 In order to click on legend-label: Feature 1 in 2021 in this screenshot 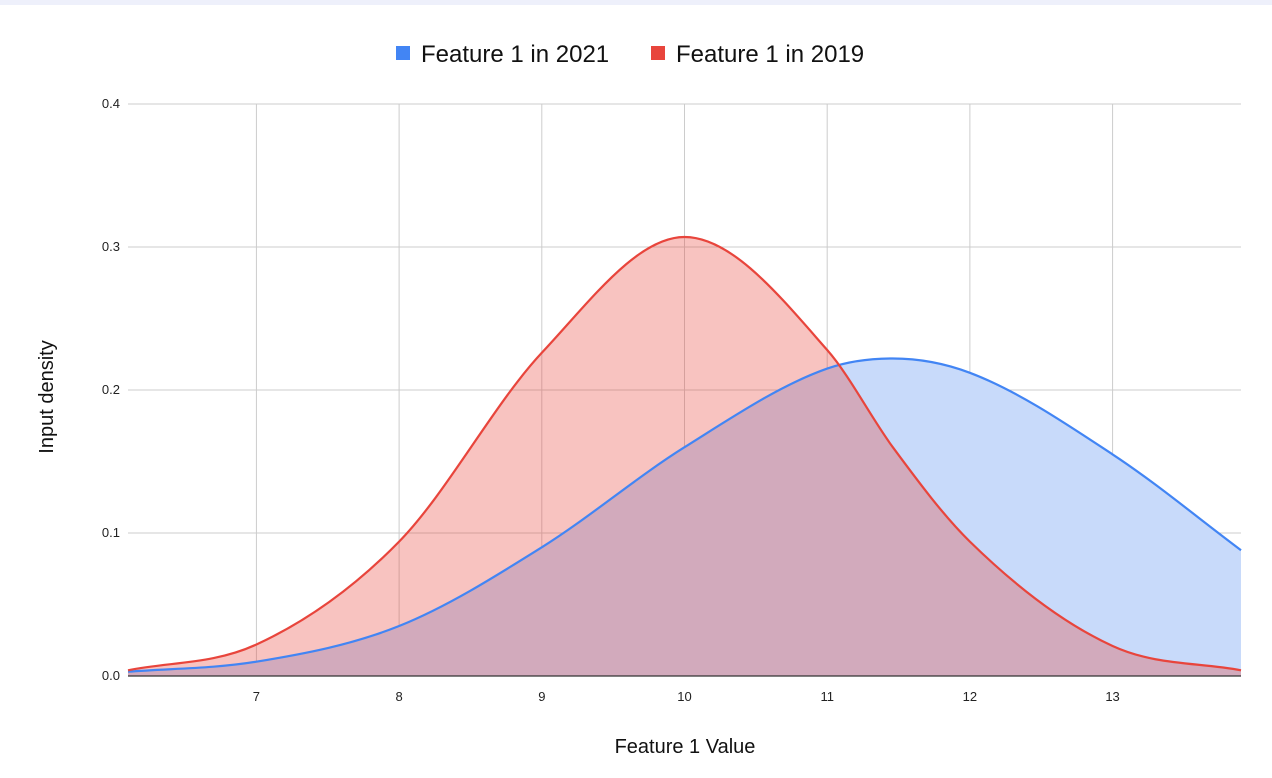, I will do `click(515, 54)`.